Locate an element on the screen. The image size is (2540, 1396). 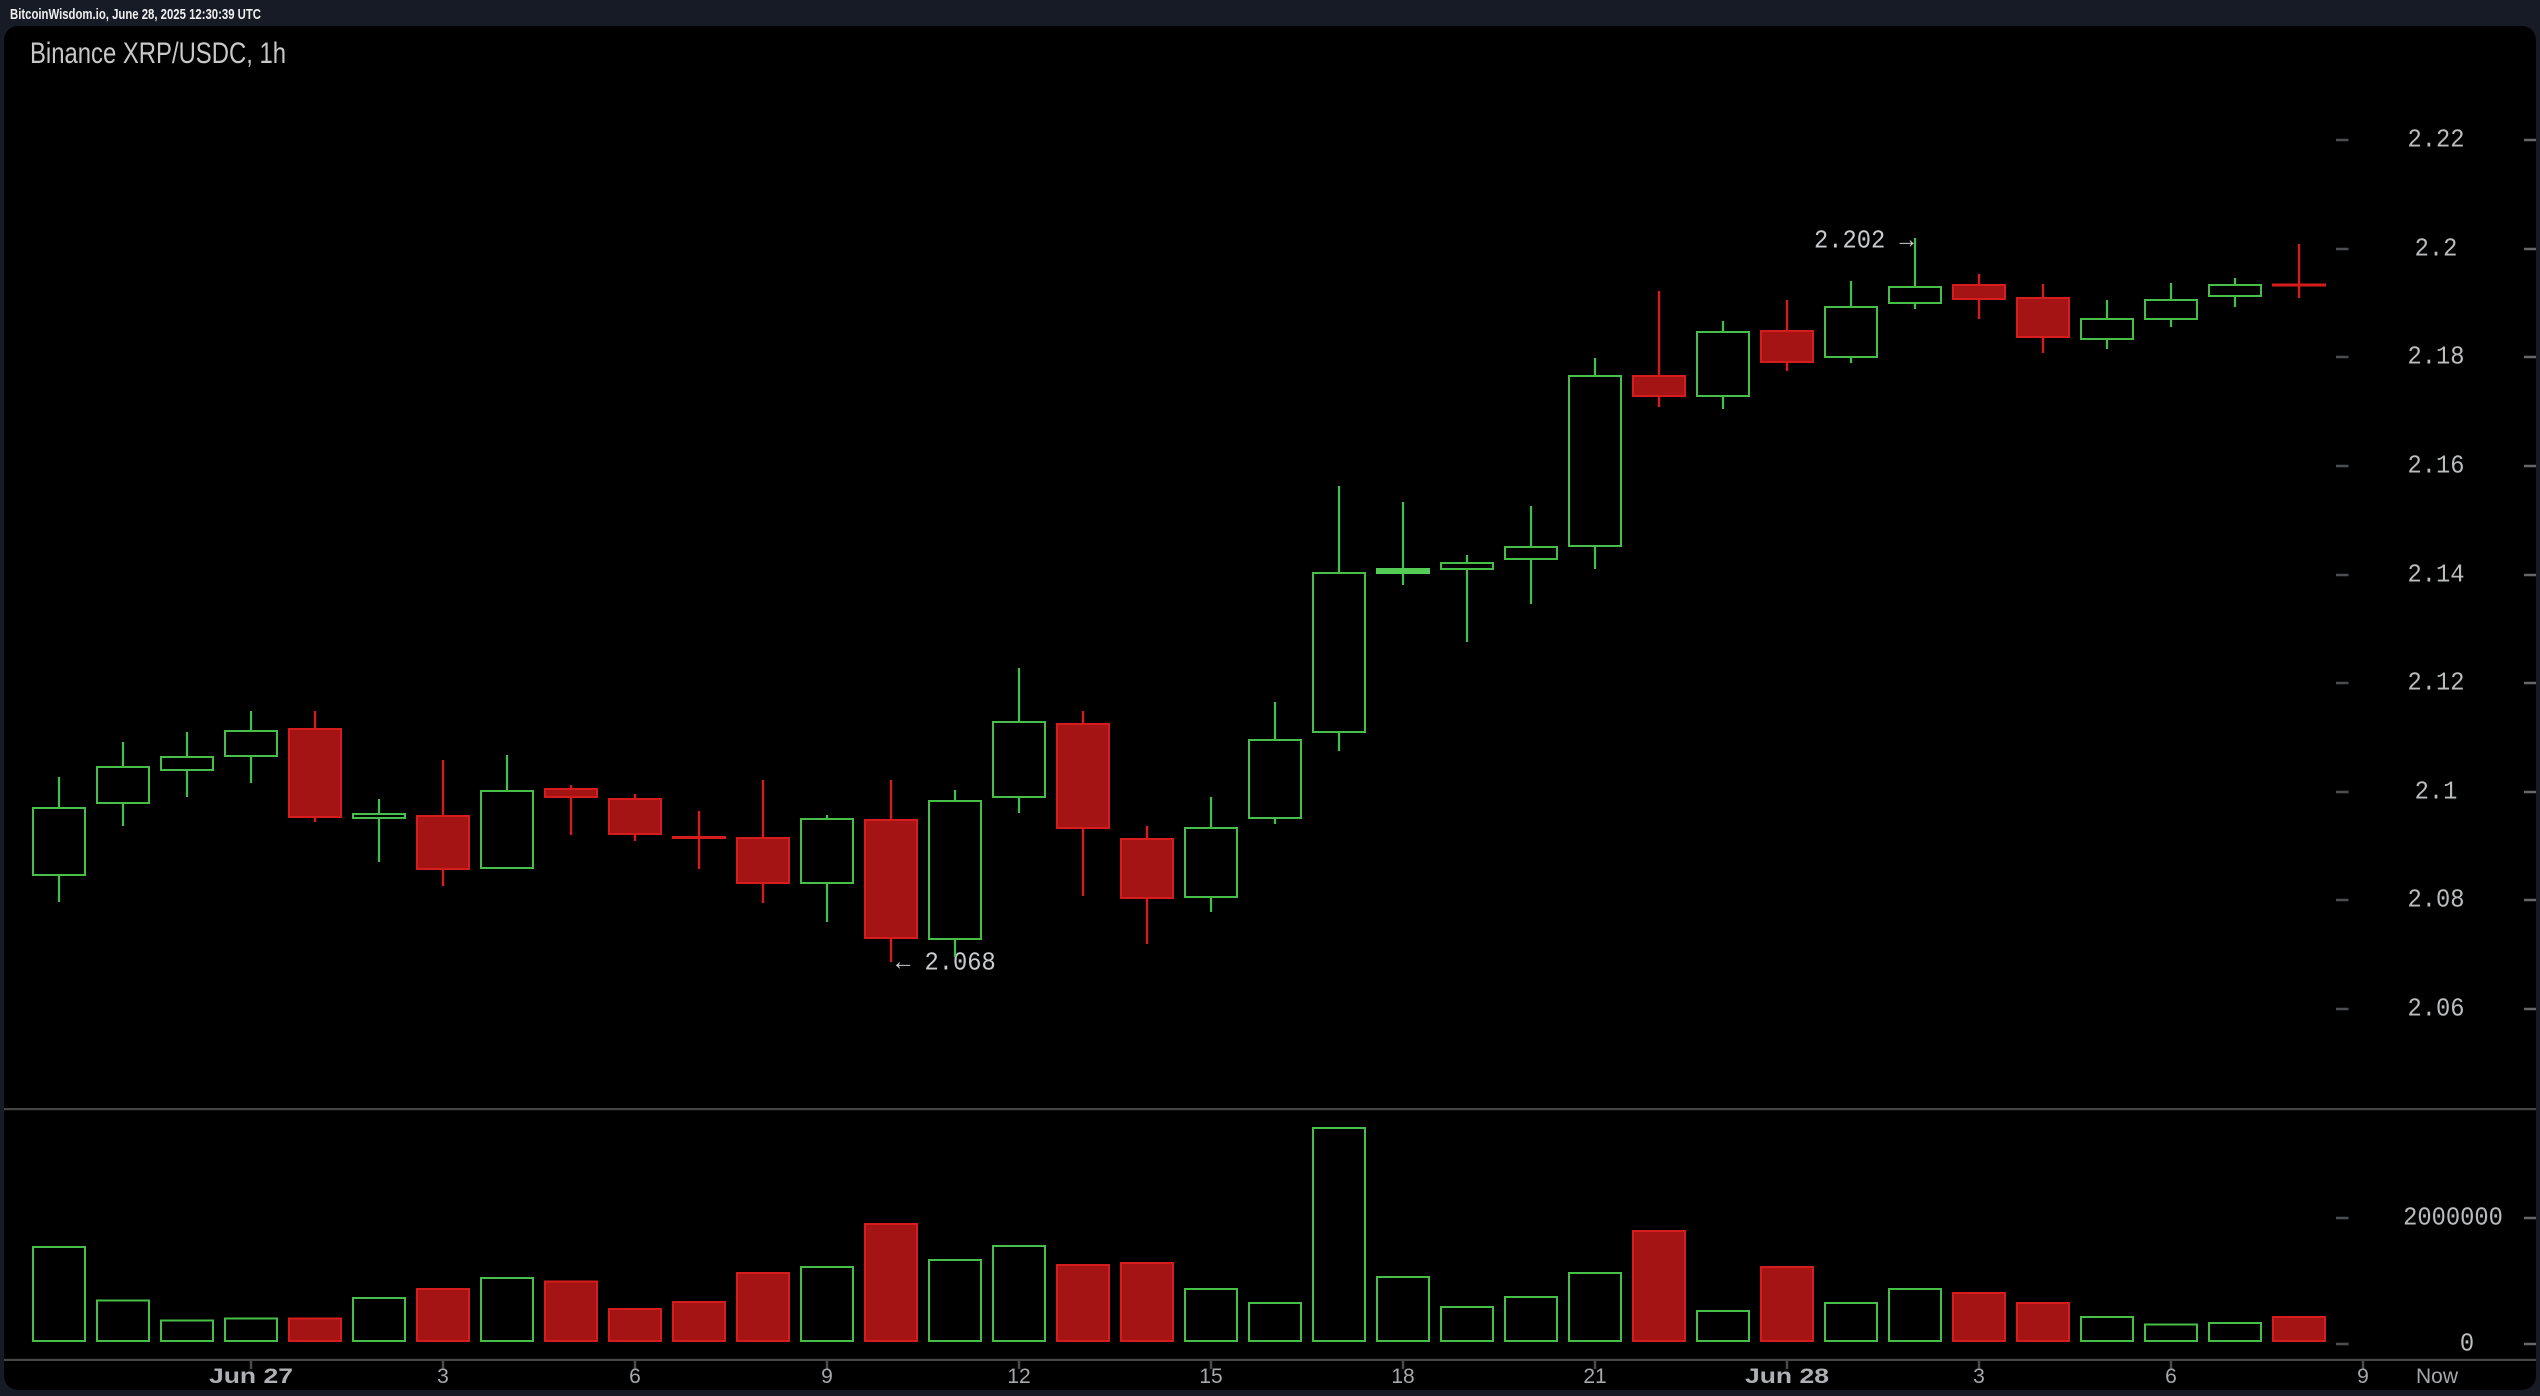
svg-text: 2.16 is located at coordinates (2436, 466).